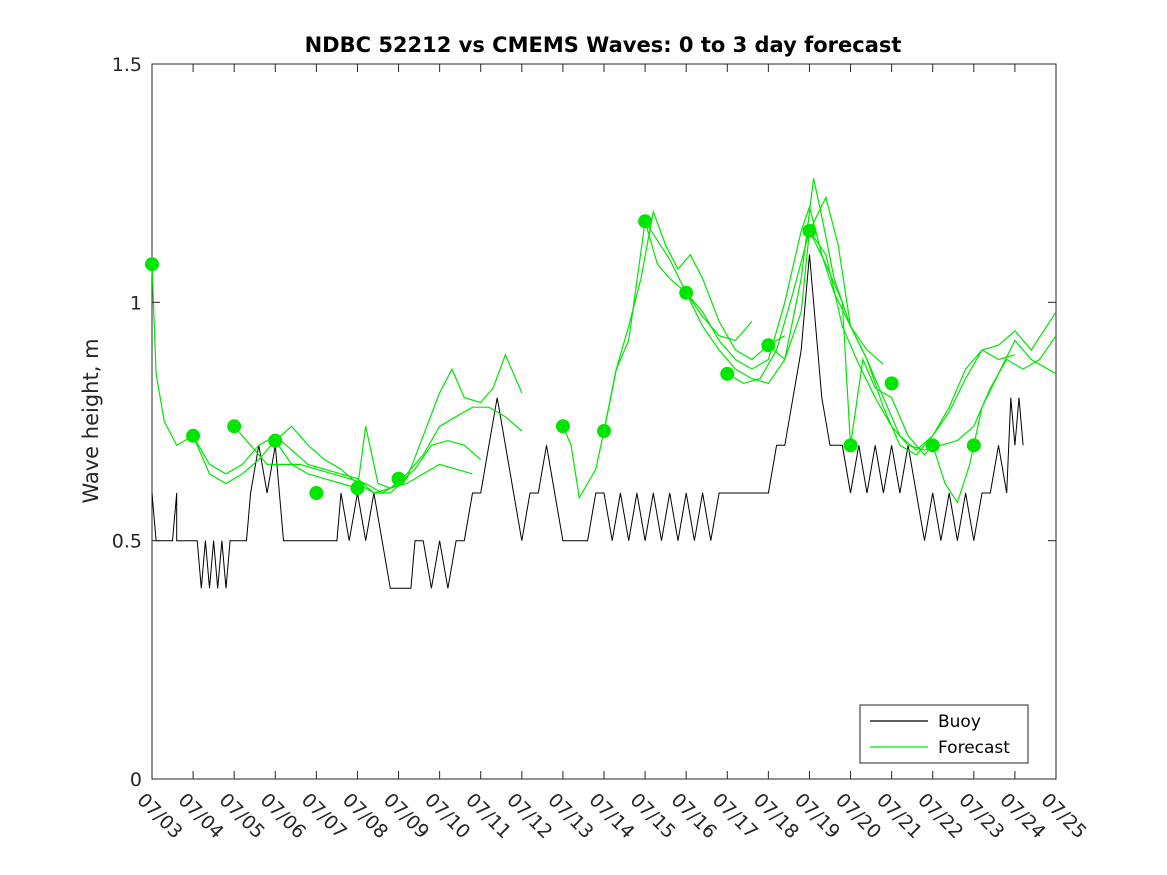 This screenshot has height=875, width=1167. Describe the element at coordinates (136, 780) in the screenshot. I see `y-tick-label: 0` at that location.